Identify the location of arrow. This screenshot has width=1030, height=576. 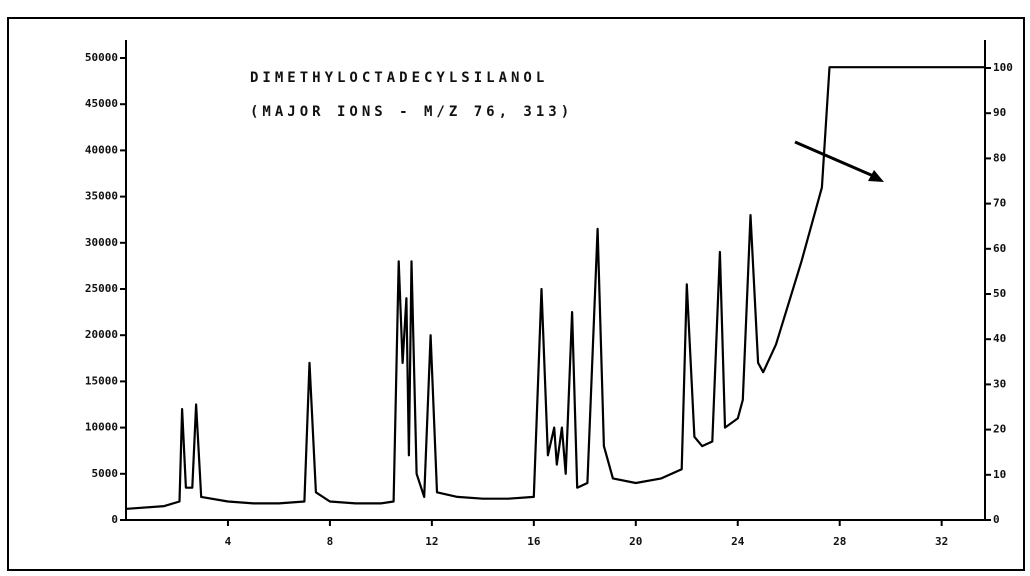
(836, 160).